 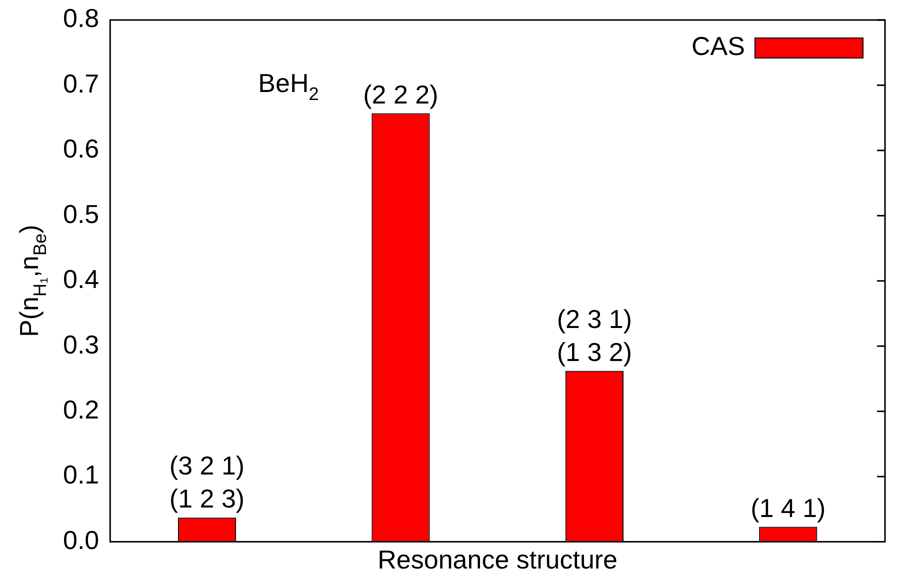 What do you see at coordinates (81, 279) in the screenshot?
I see `y-tick-label: 0.4` at bounding box center [81, 279].